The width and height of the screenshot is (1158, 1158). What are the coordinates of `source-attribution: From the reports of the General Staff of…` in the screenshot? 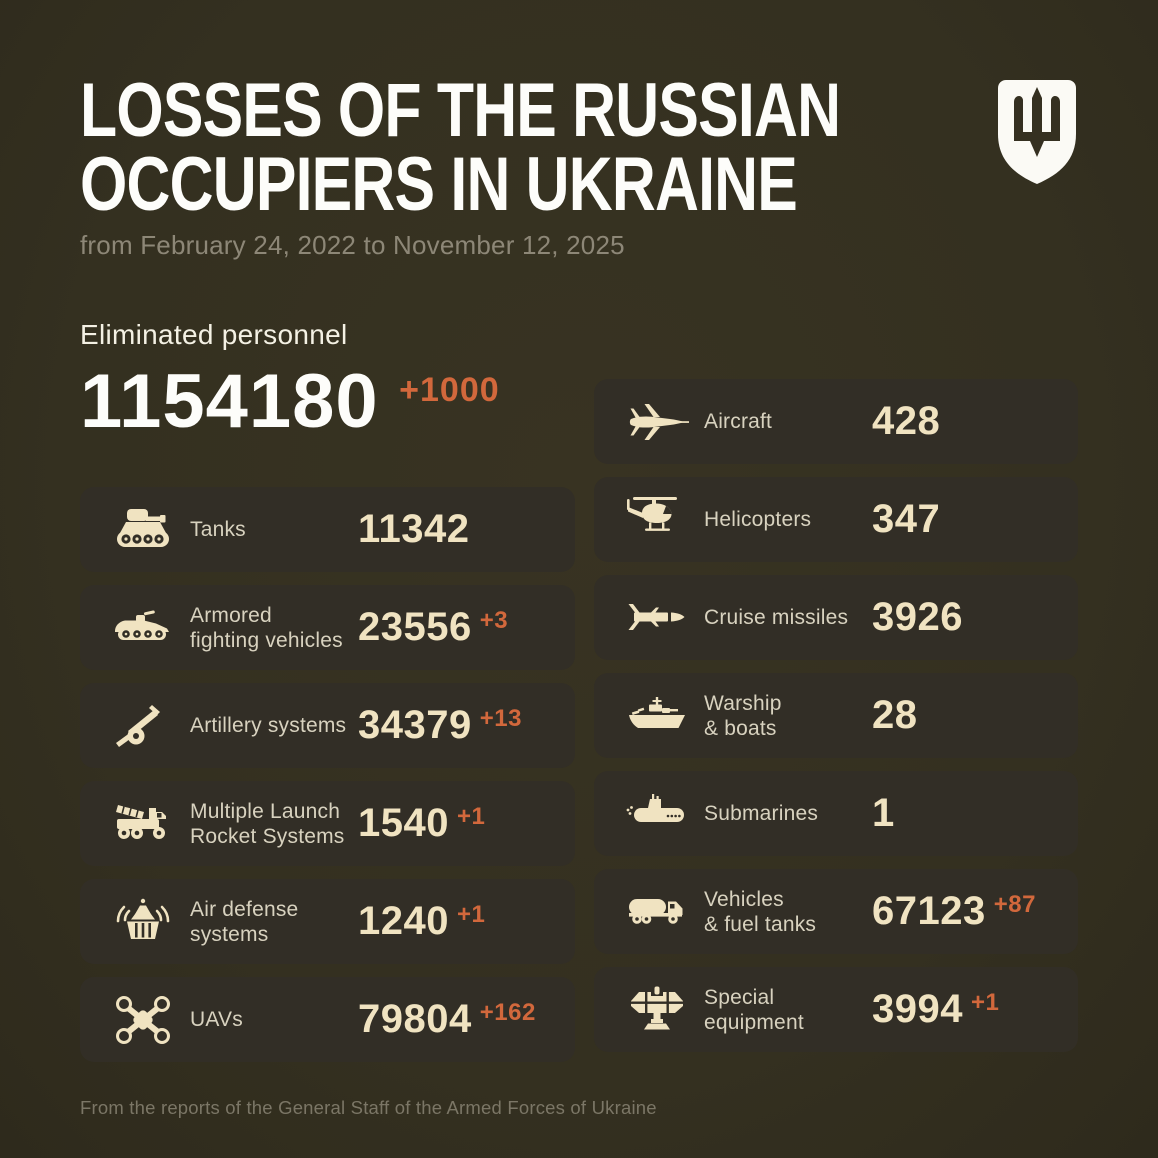 It's located at (368, 1107).